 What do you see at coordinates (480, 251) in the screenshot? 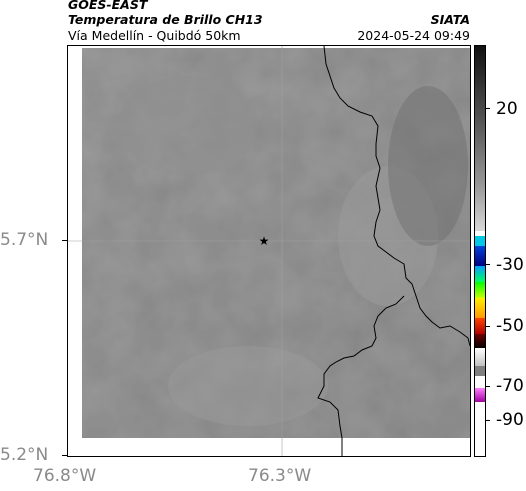
I see `colorbar` at bounding box center [480, 251].